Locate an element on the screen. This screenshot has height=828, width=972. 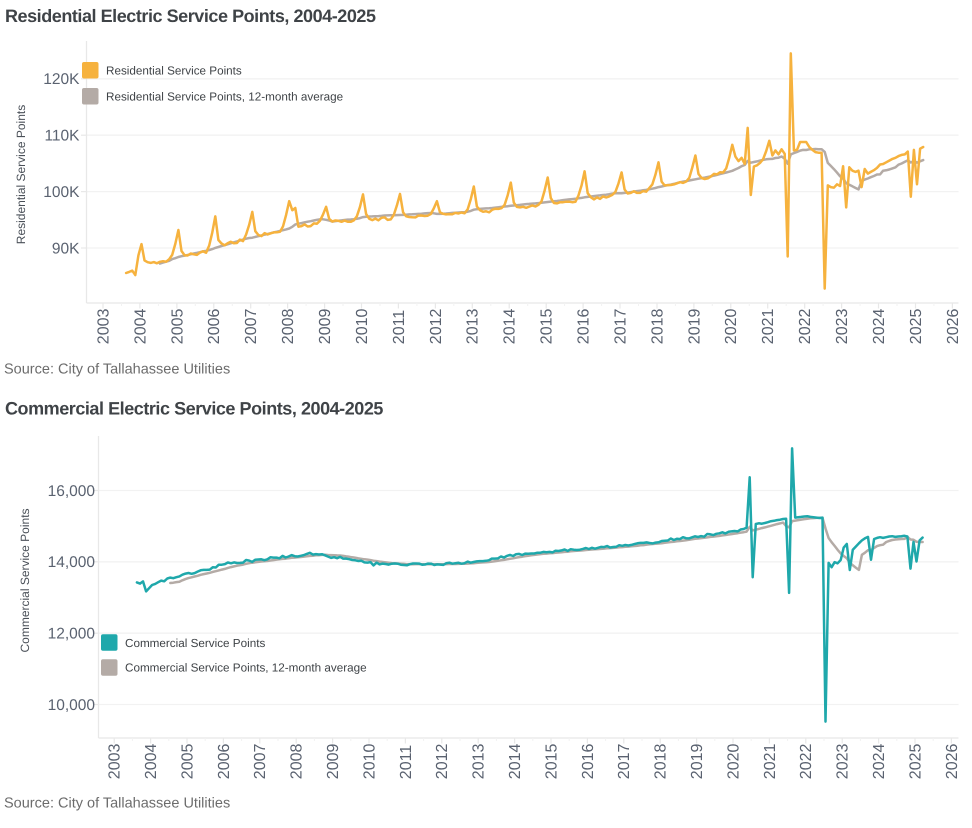
svg-text: 14,000 is located at coordinates (72, 562).